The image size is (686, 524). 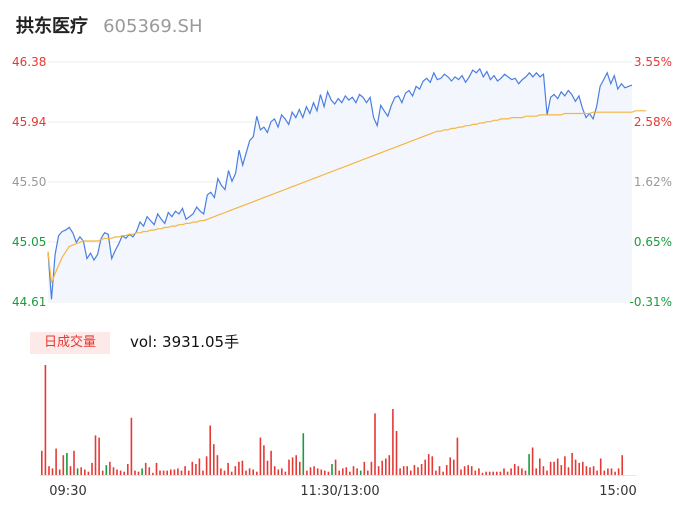 I want to click on y-tick-label-left: 45.05, so click(x=29, y=242).